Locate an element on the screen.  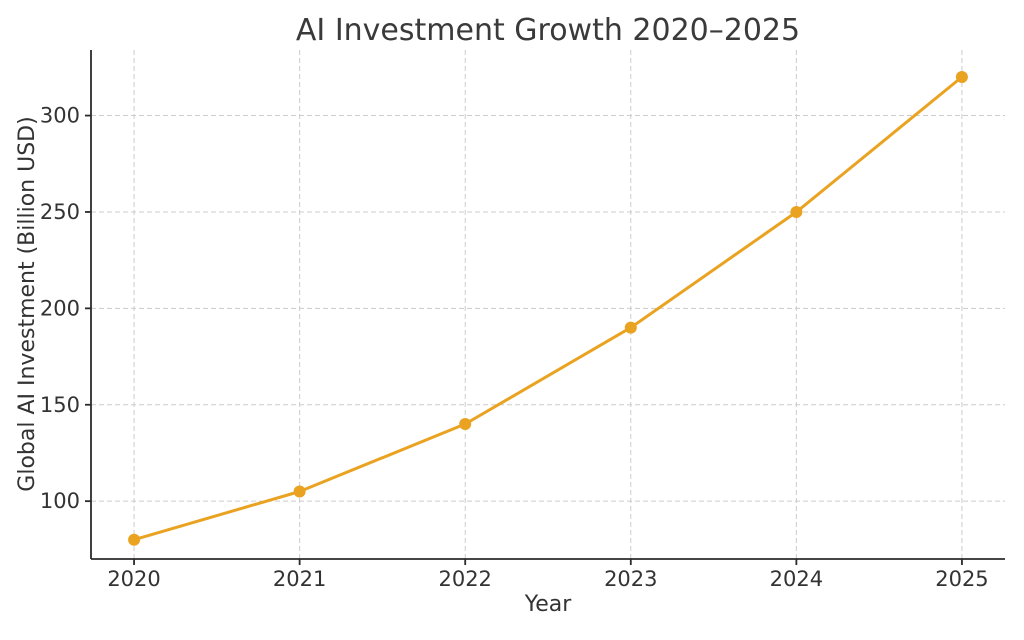
chart-title: AI Investment Growth 2020–2025 is located at coordinates (548, 30).